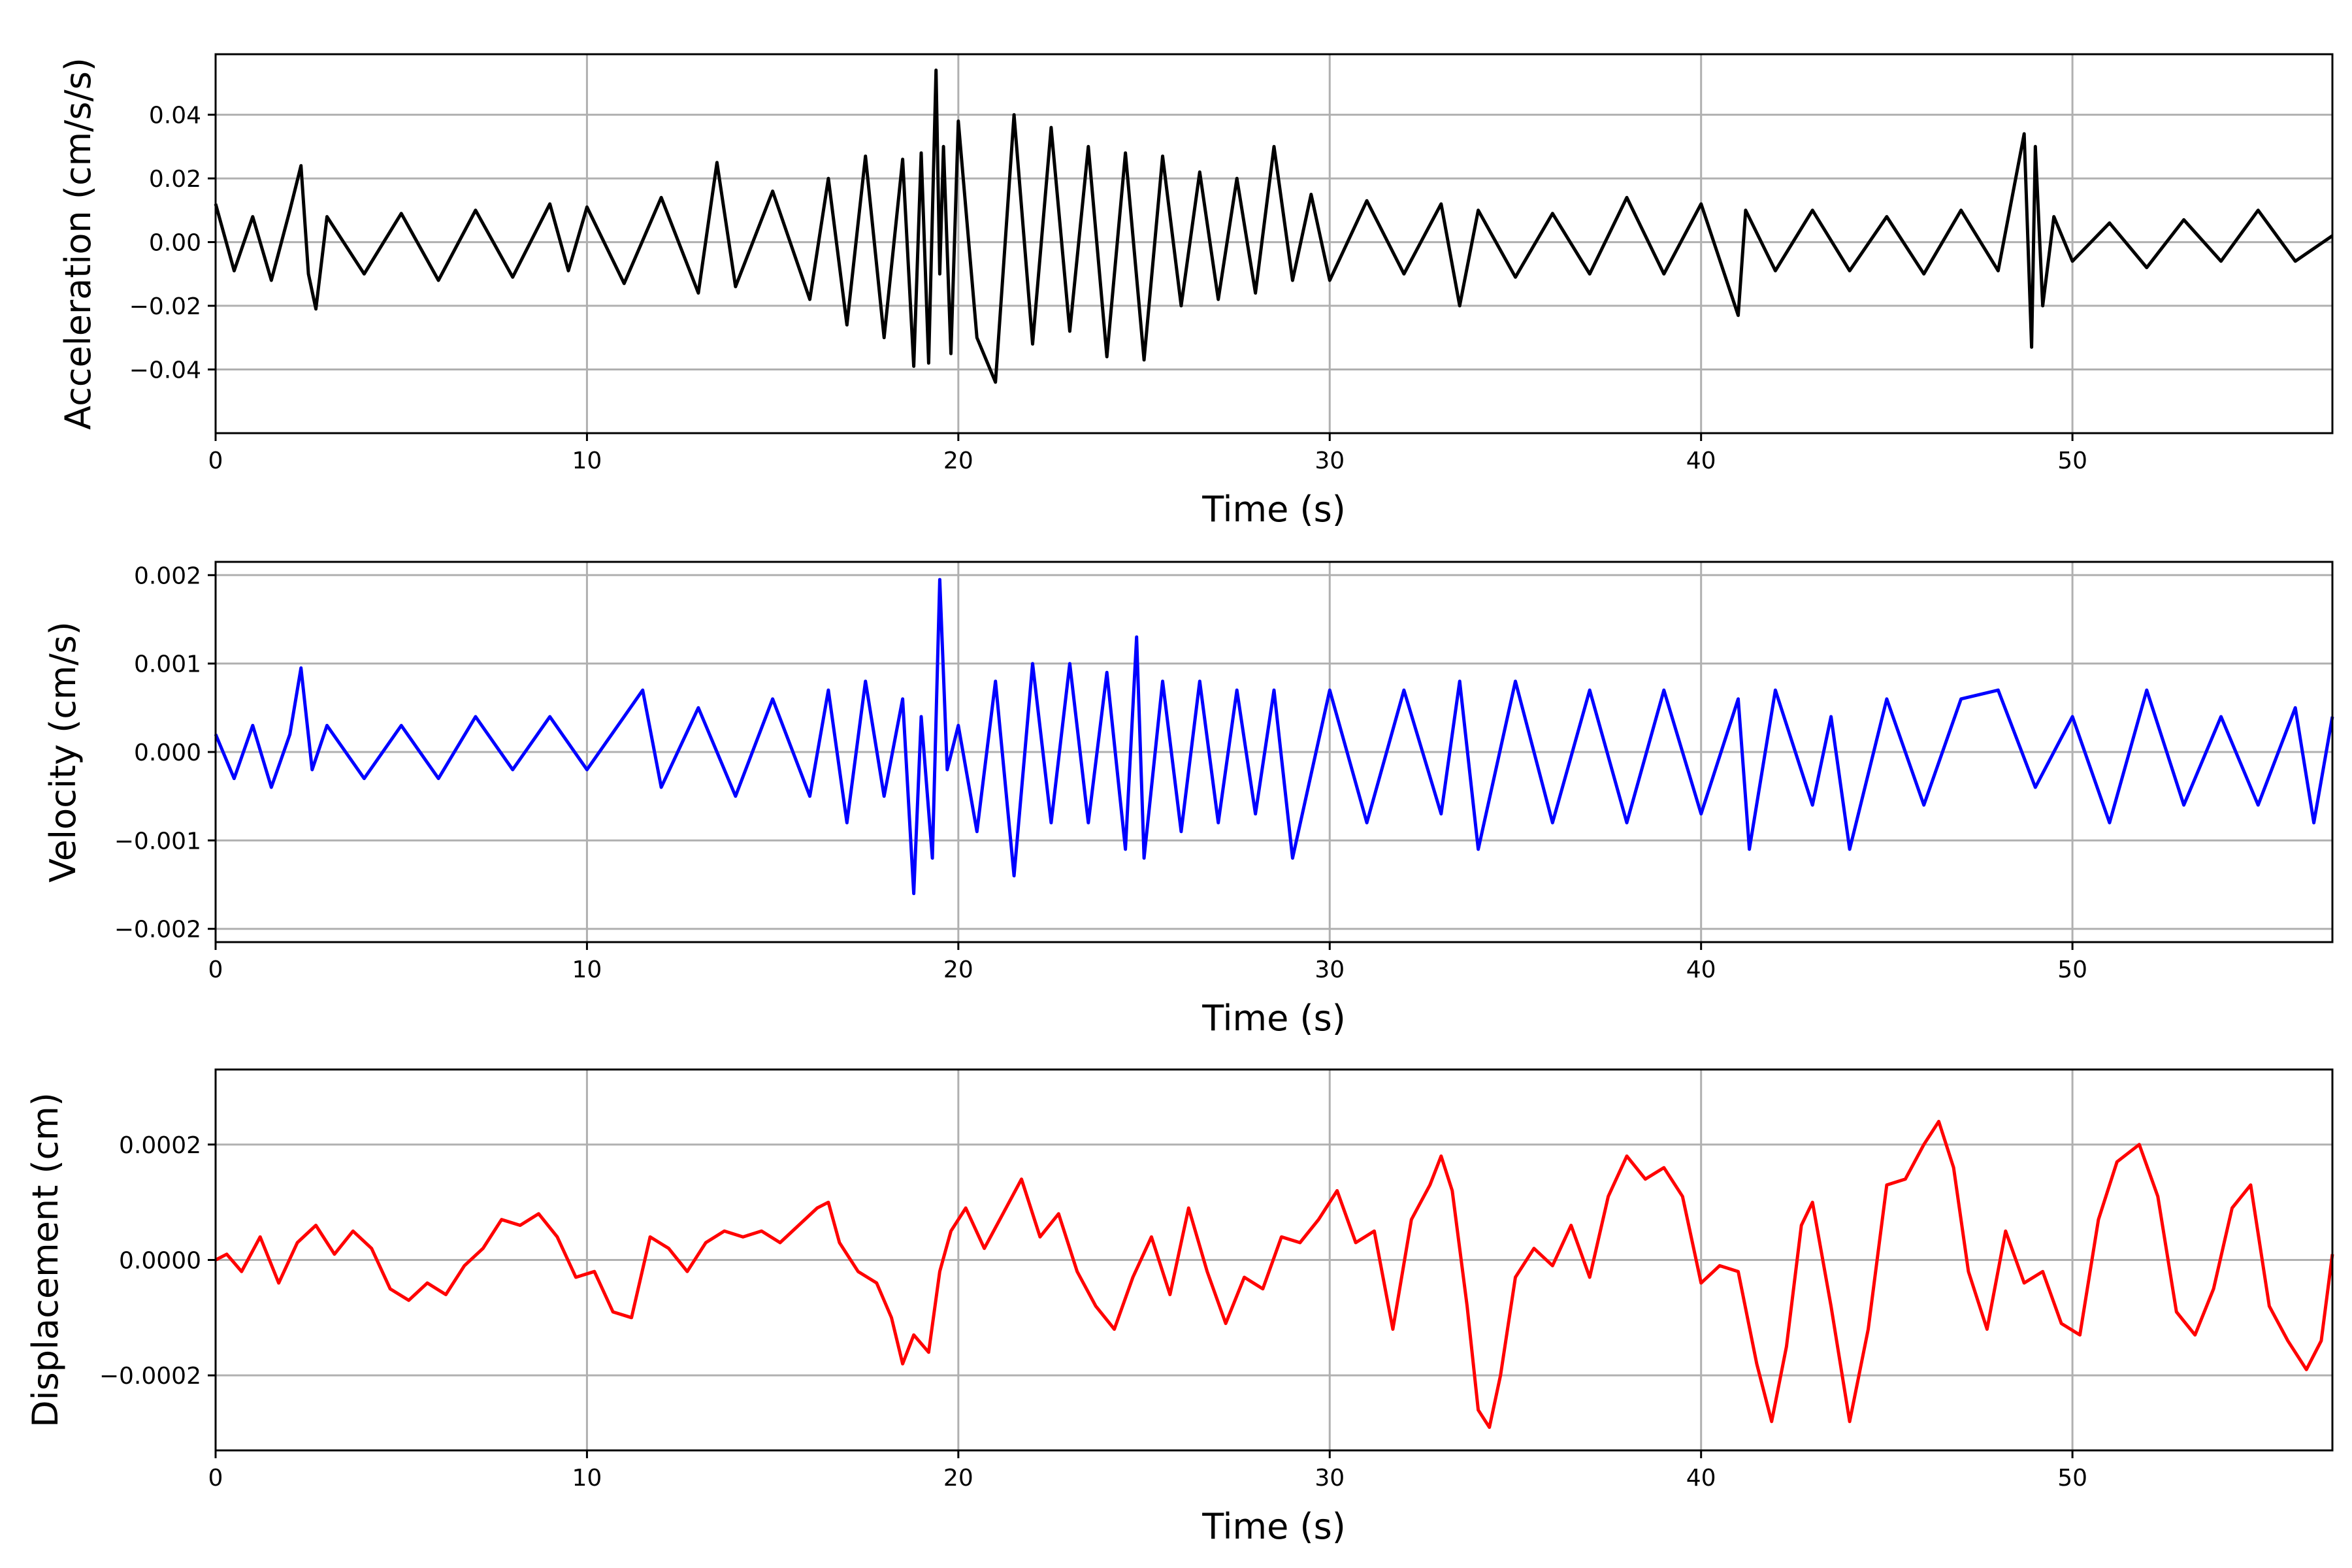 The width and height of the screenshot is (2352, 1568). Describe the element at coordinates (160, 1261) in the screenshot. I see `y-tick-label: 0.0000` at that location.